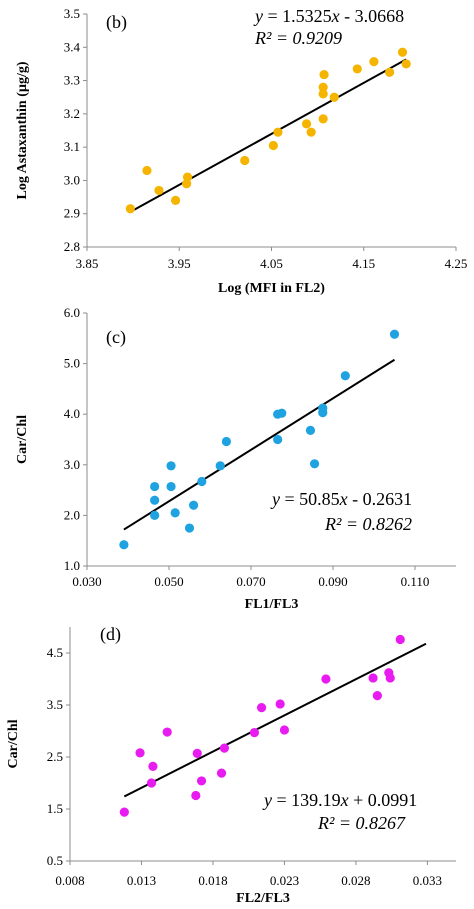 The image size is (474, 909). Describe the element at coordinates (363, 263) in the screenshot. I see `x-tick-label: 4.15` at that location.